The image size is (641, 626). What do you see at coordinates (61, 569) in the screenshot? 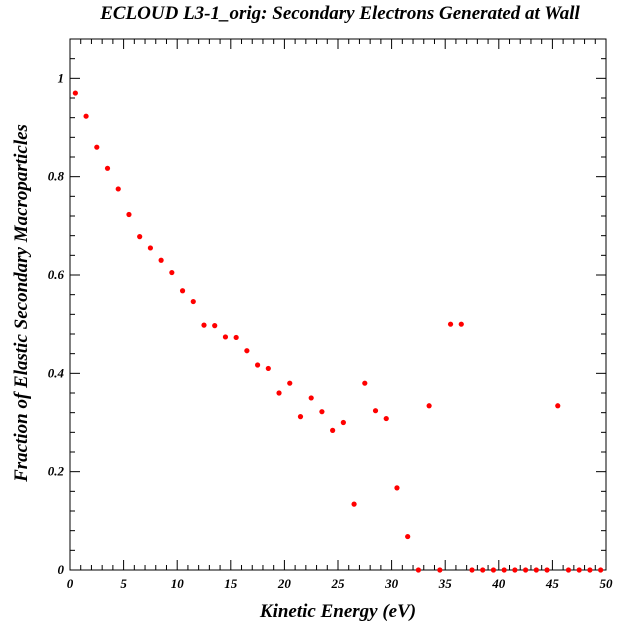
I see `y-tick-label: 0` at bounding box center [61, 569].